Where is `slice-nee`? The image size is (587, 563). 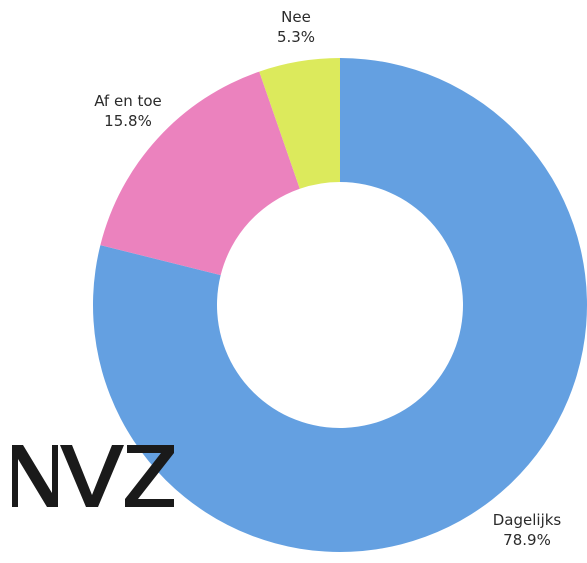
slice-nee is located at coordinates (299, 123).